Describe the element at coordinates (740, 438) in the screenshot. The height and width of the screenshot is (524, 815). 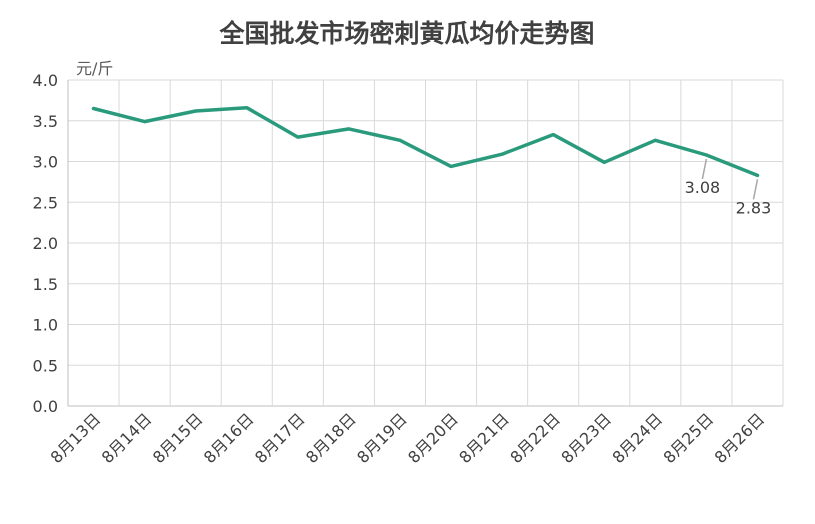
I see `x-tick-label: 8月26日` at that location.